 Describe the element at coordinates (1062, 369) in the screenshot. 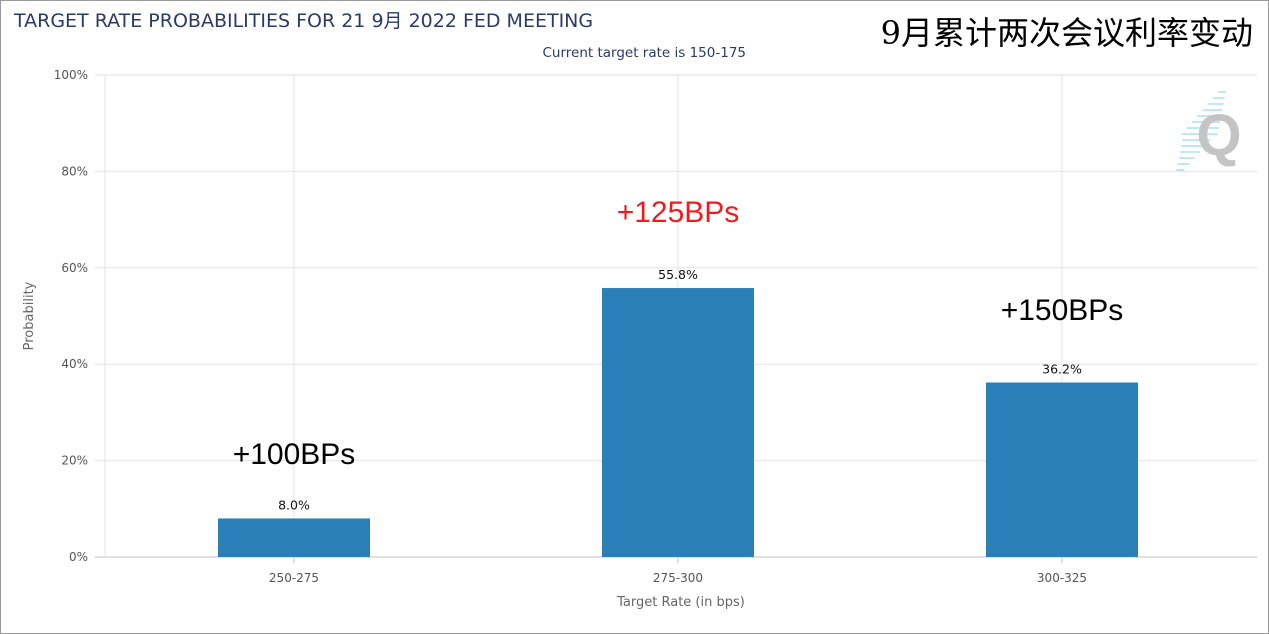

I see `data-label: 36.2%` at that location.